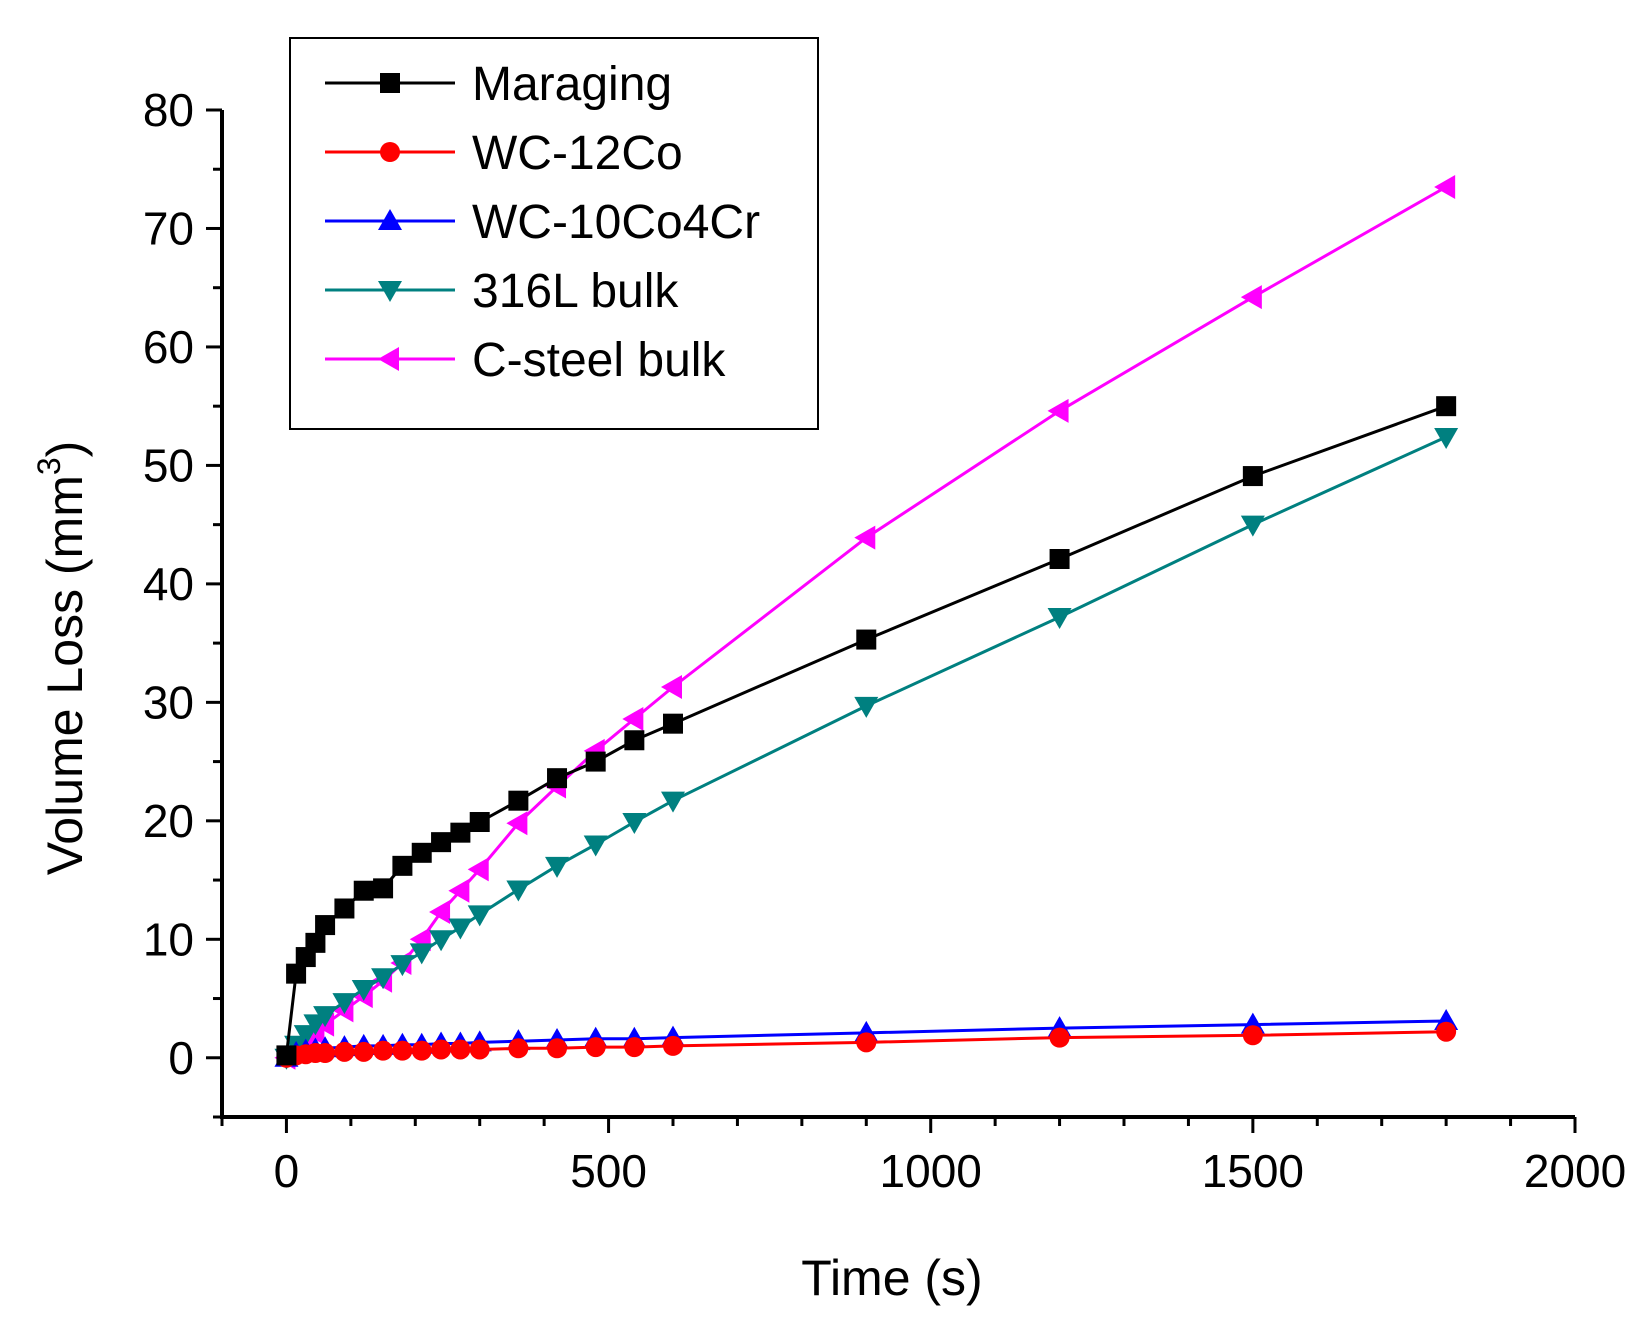 Image resolution: width=1649 pixels, height=1327 pixels. What do you see at coordinates (616, 222) in the screenshot?
I see `legend-label-wc-10co4cr: WC-10Co4Cr` at bounding box center [616, 222].